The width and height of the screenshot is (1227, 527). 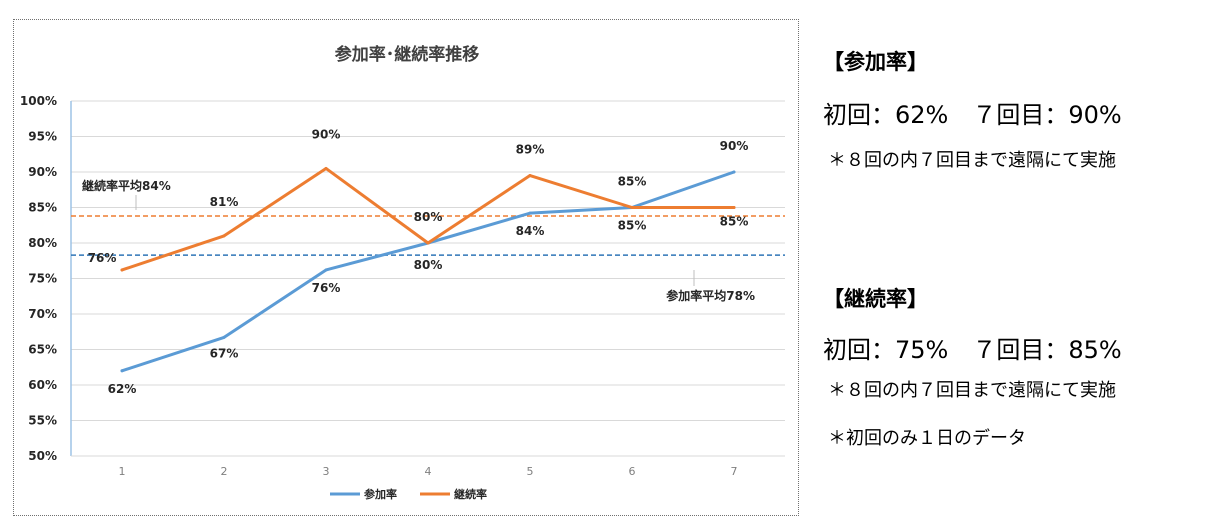 I want to click on continuation-values: 初回：75% ７回目：85%, so click(x=972, y=350).